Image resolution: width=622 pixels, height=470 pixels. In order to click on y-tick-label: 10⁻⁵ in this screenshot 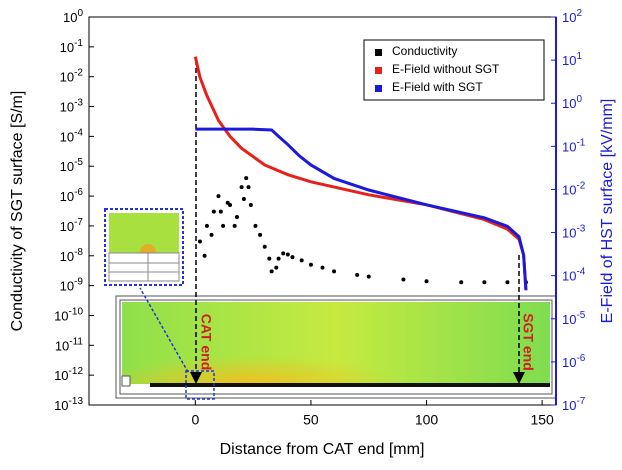, I will do `click(72, 166)`.